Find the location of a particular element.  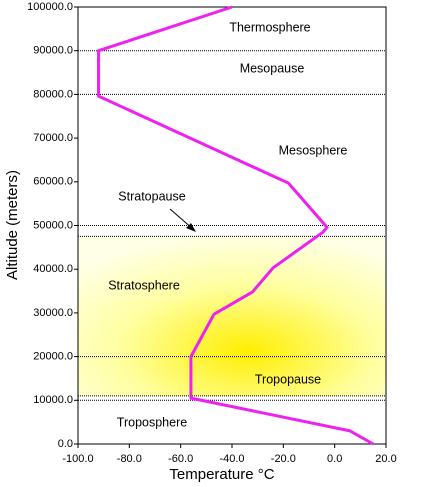

layer-label: Troposphere is located at coordinates (152, 422).